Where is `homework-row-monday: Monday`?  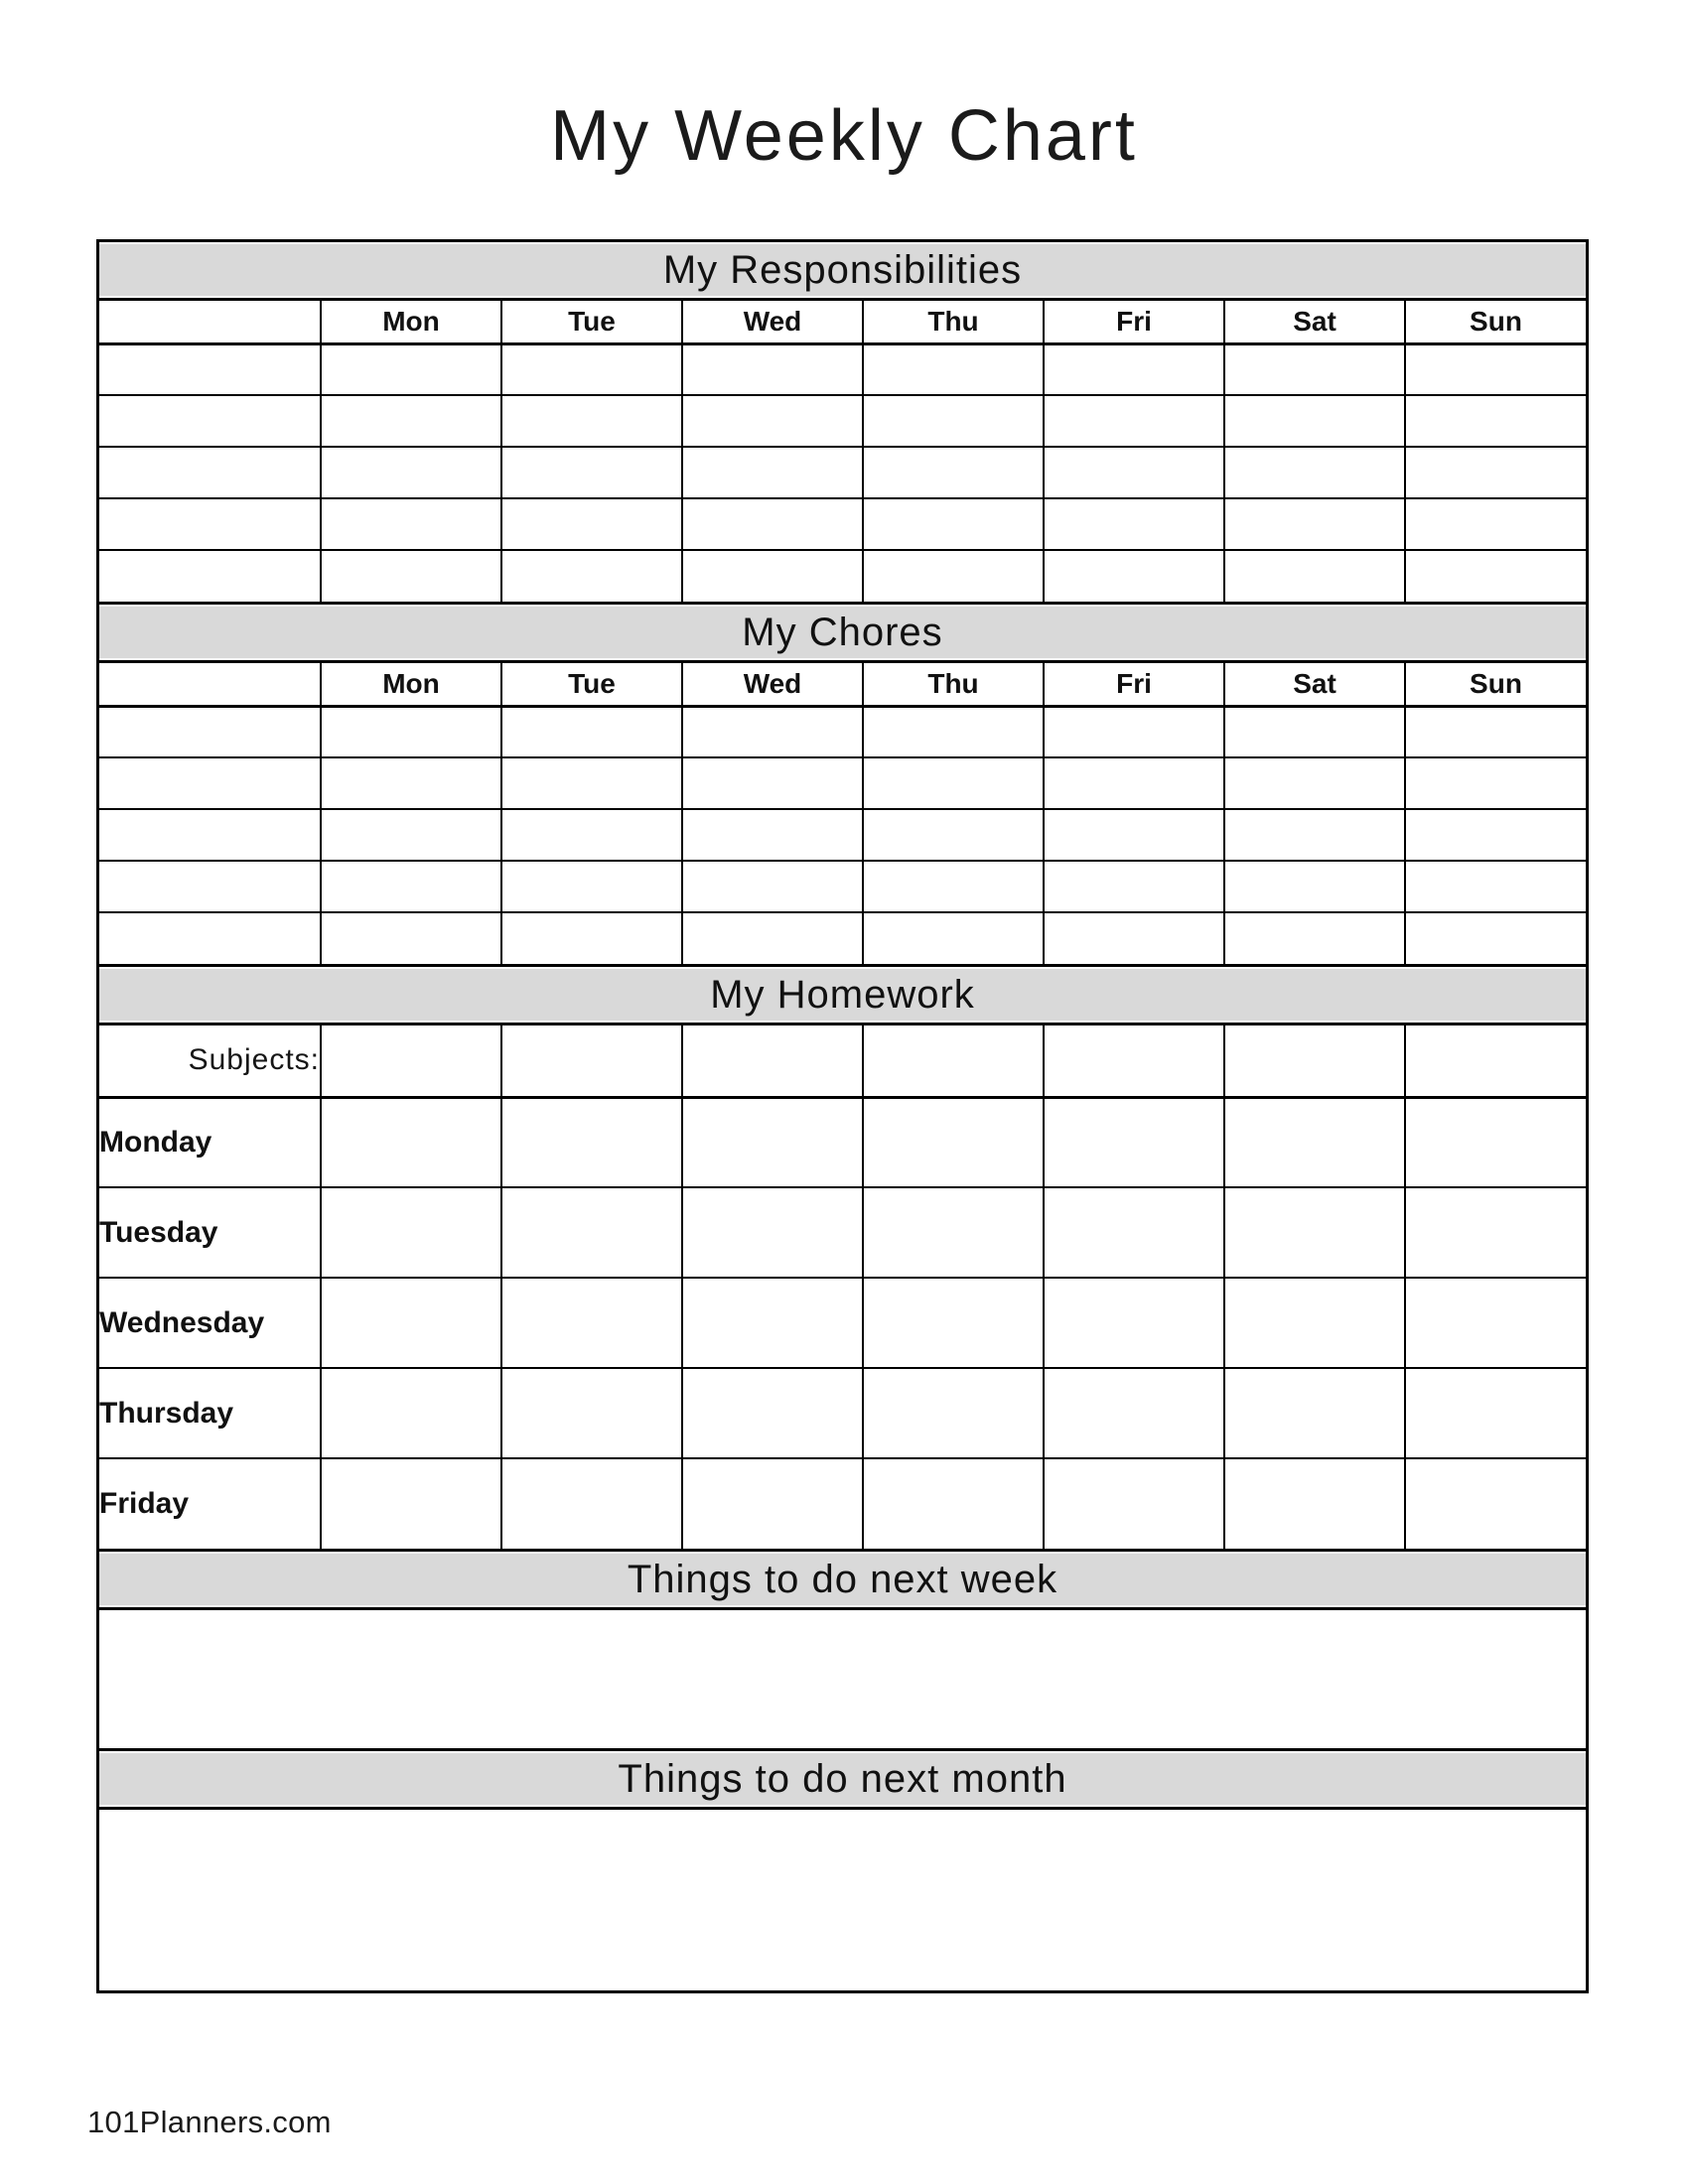
homework-row-monday: Monday is located at coordinates (842, 1142).